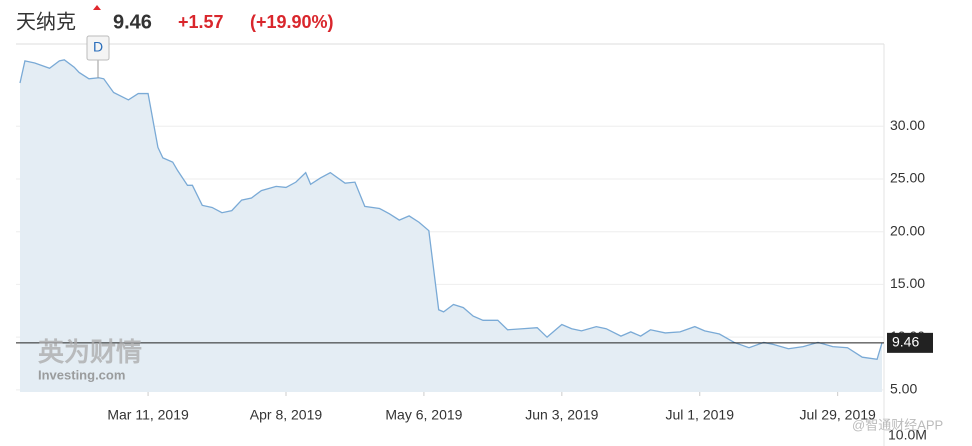  Describe the element at coordinates (561, 415) in the screenshot. I see `x-tick-label: Jun 3, 2019` at that location.